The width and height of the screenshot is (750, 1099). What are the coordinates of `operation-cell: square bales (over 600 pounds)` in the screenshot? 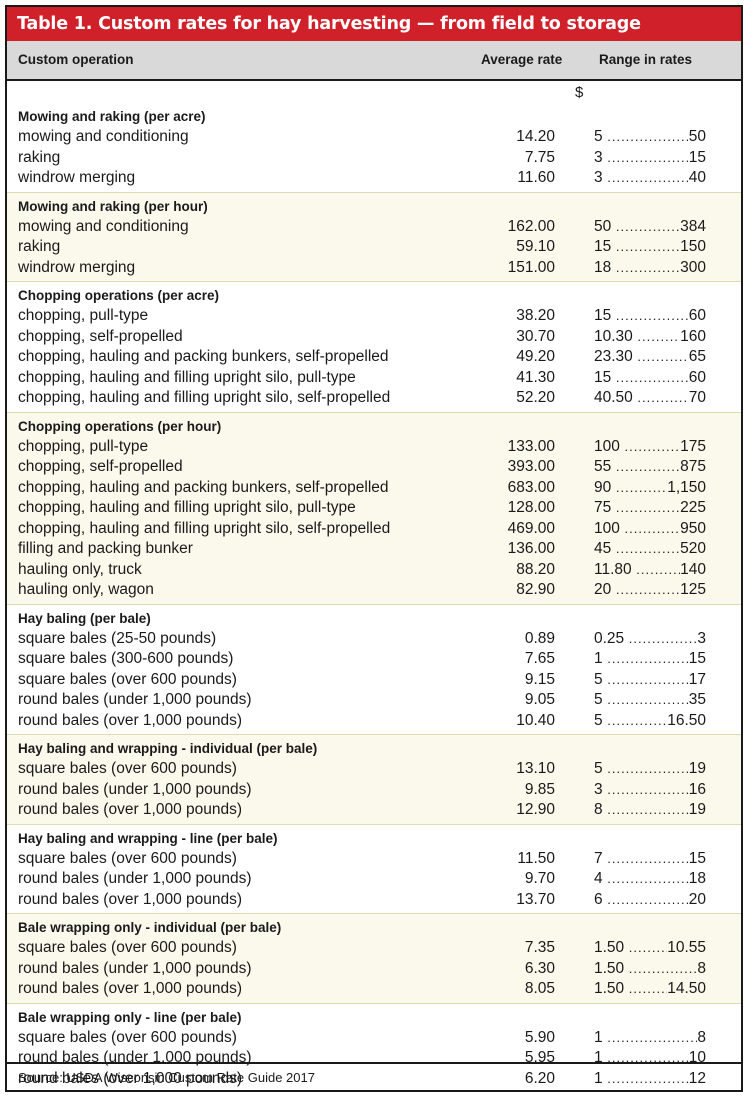 It's located at (127, 1037).